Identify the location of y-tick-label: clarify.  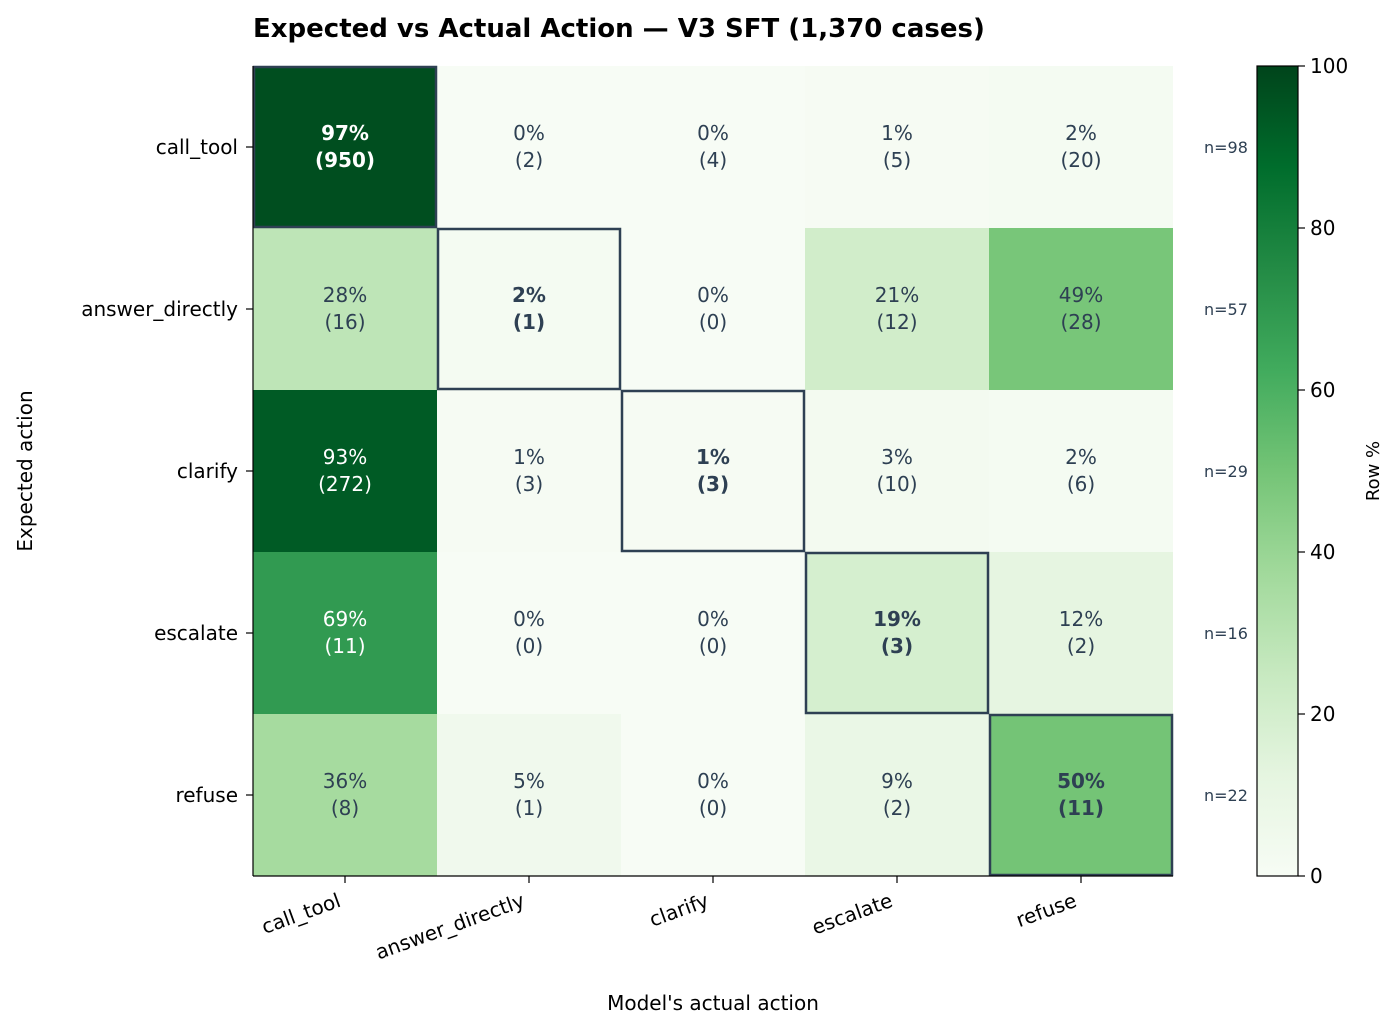
(207, 471).